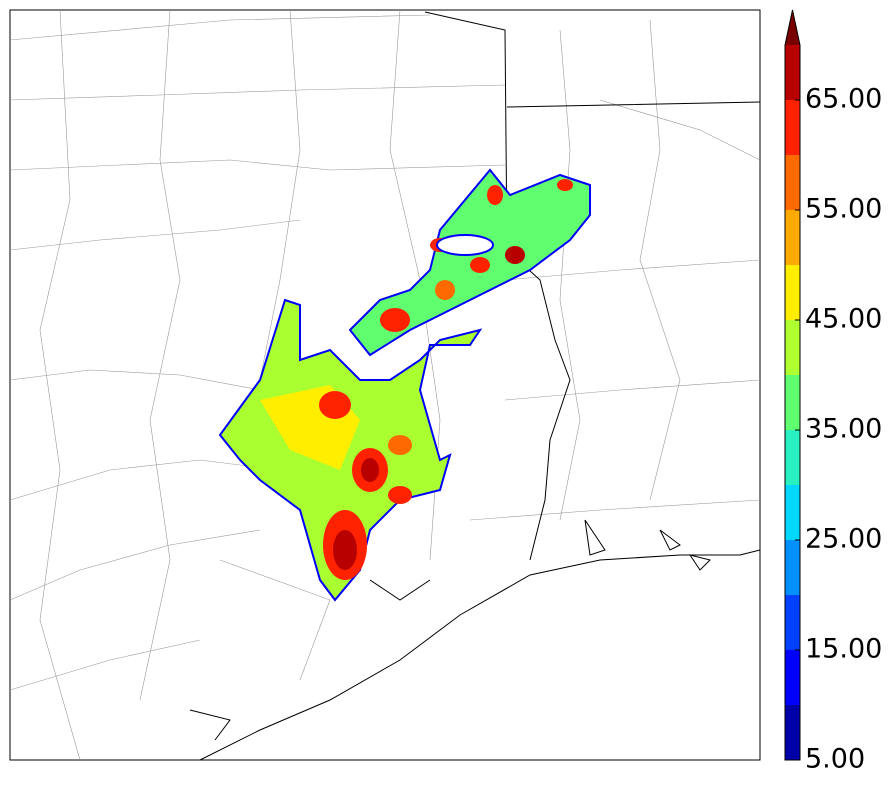 This screenshot has width=894, height=785. What do you see at coordinates (843, 209) in the screenshot?
I see `tick-label: 55.00` at bounding box center [843, 209].